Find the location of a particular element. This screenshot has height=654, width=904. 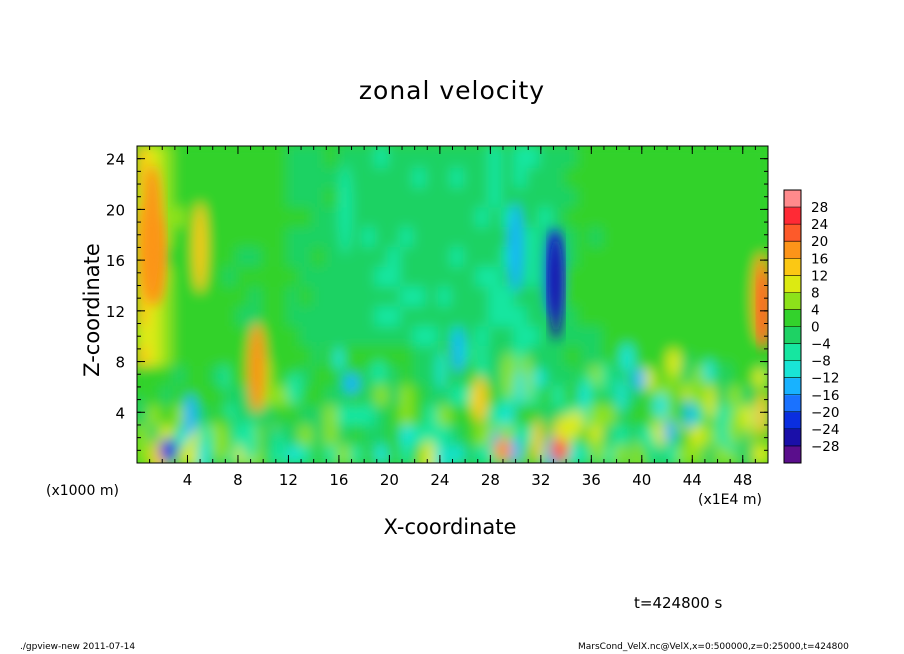

x-tick-label: 28 is located at coordinates (490, 480).